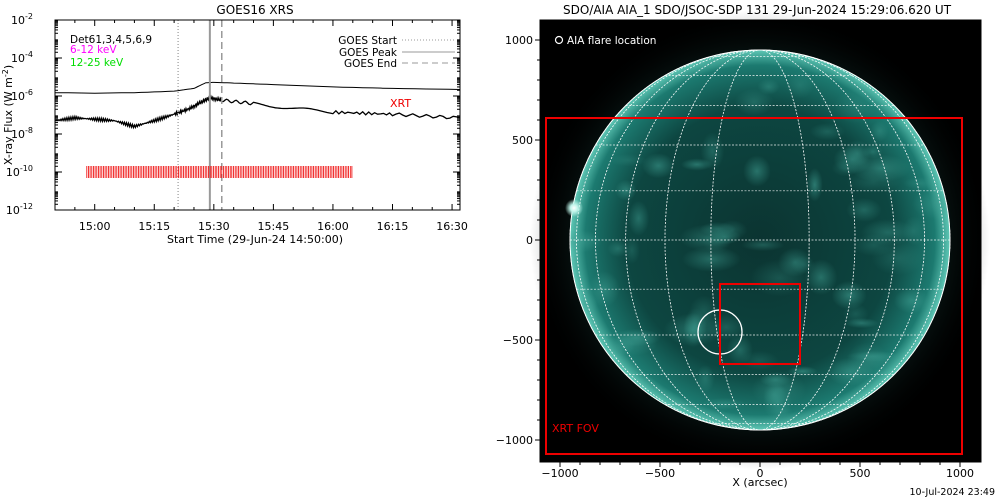 The width and height of the screenshot is (1000, 500). I want to click on goes-y-tick-label: 10⁻², so click(22, 19).